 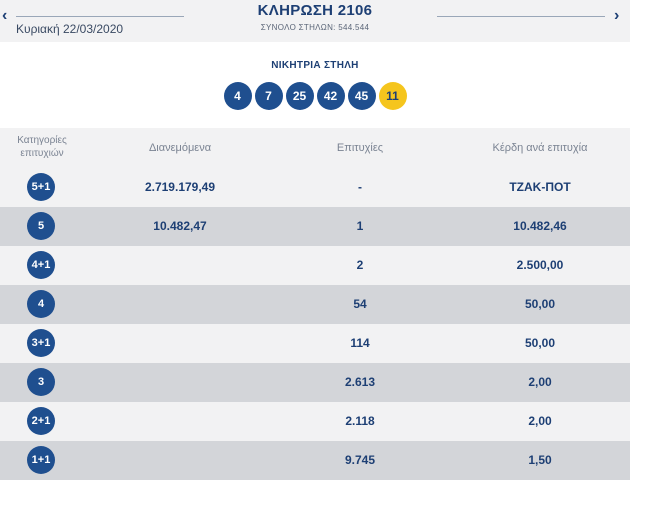 What do you see at coordinates (41, 382) in the screenshot?
I see `category-badge: 3` at bounding box center [41, 382].